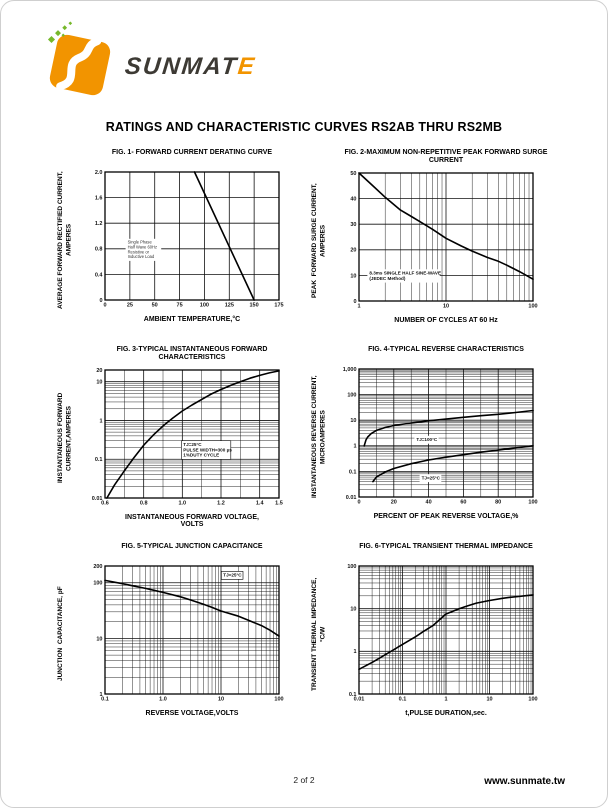  I want to click on curve-junction-capacitance, so click(192, 608).